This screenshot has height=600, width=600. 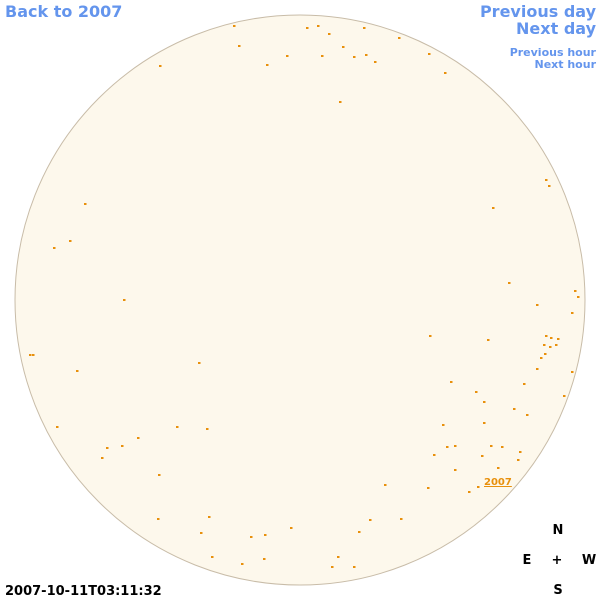 What do you see at coordinates (498, 482) in the screenshot?
I see `marker-label: 2007` at bounding box center [498, 482].